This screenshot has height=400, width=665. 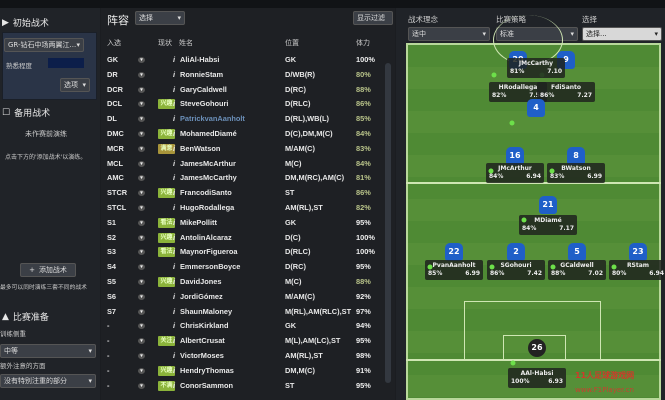 I want to click on player-name: AlbertCrusat, so click(x=202, y=341).